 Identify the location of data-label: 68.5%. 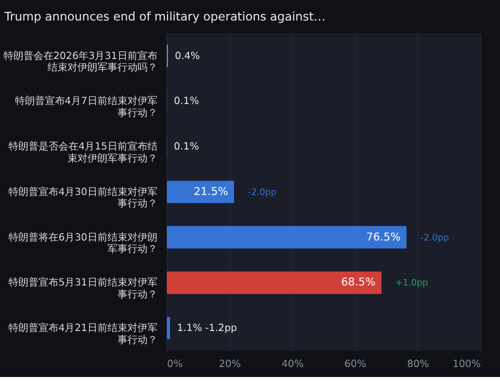
(358, 282).